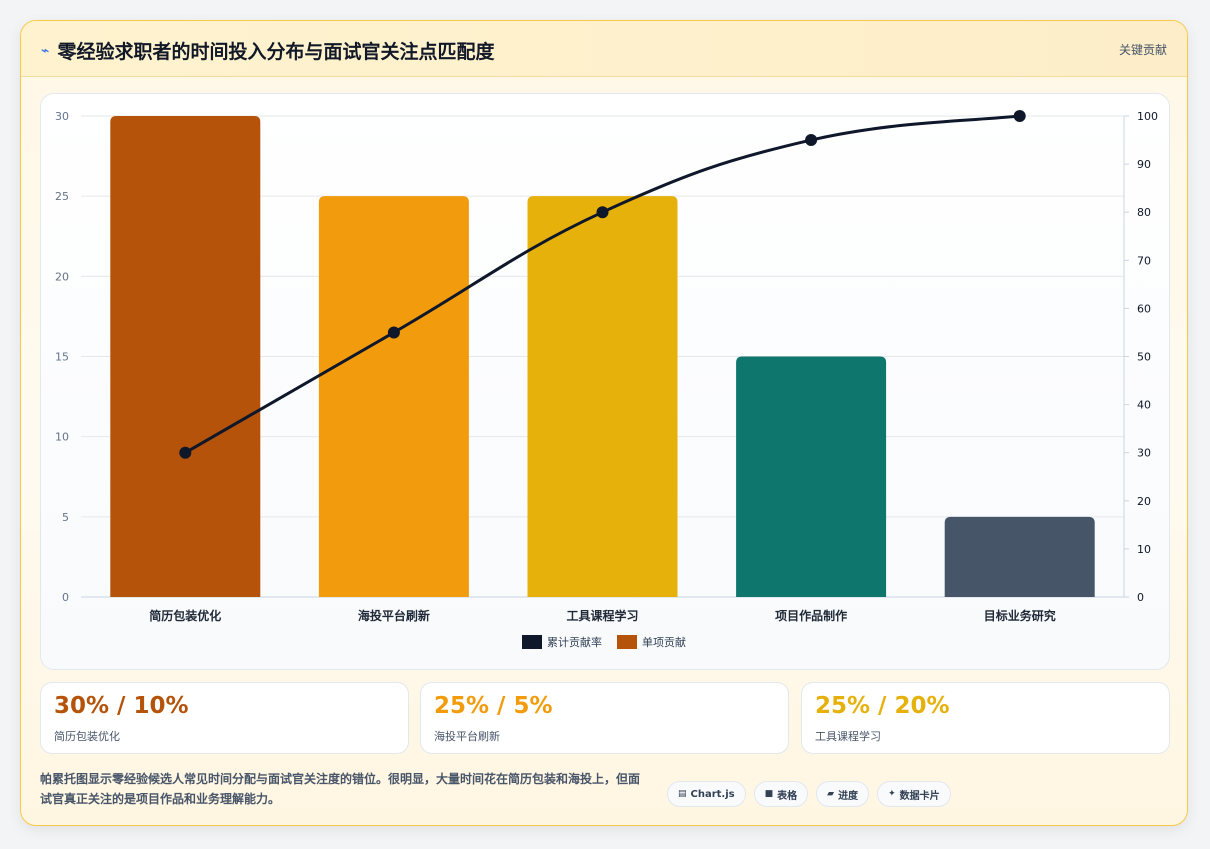 The image size is (1210, 849). I want to click on stat-value: 25% / 5%, so click(493, 706).